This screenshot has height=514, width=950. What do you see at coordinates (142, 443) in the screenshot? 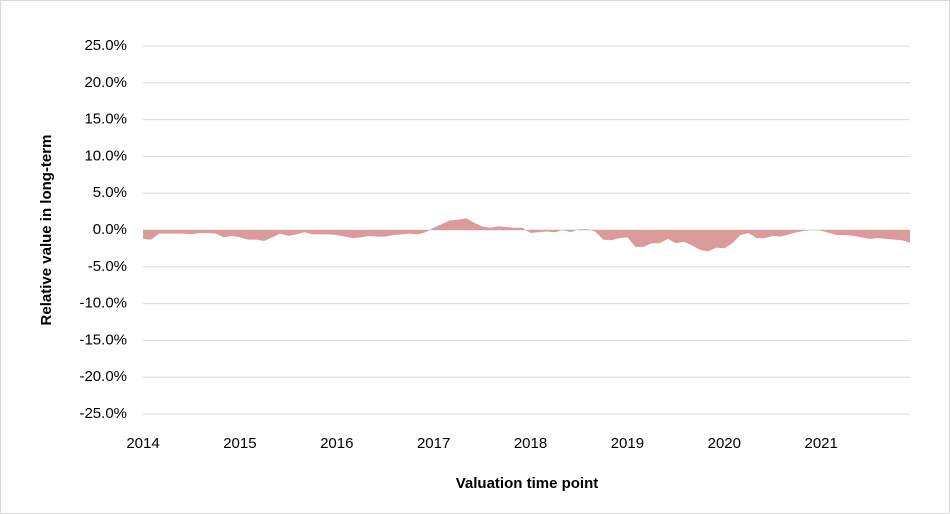
I see `x-tick-label: 2014` at bounding box center [142, 443].